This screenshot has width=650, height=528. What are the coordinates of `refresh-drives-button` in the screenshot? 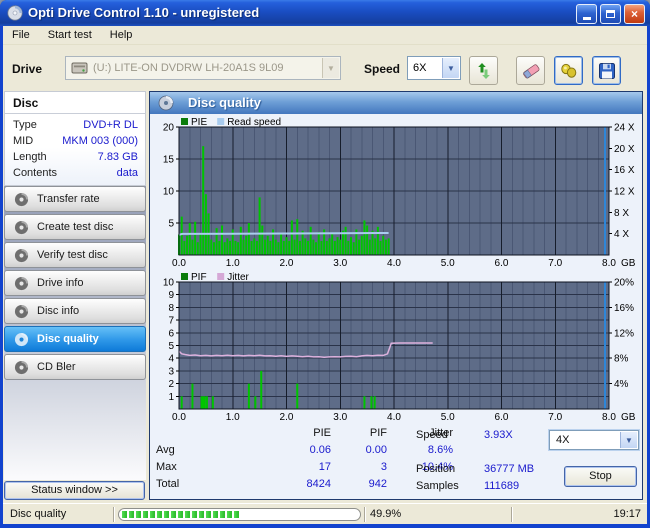 It's located at (483, 70).